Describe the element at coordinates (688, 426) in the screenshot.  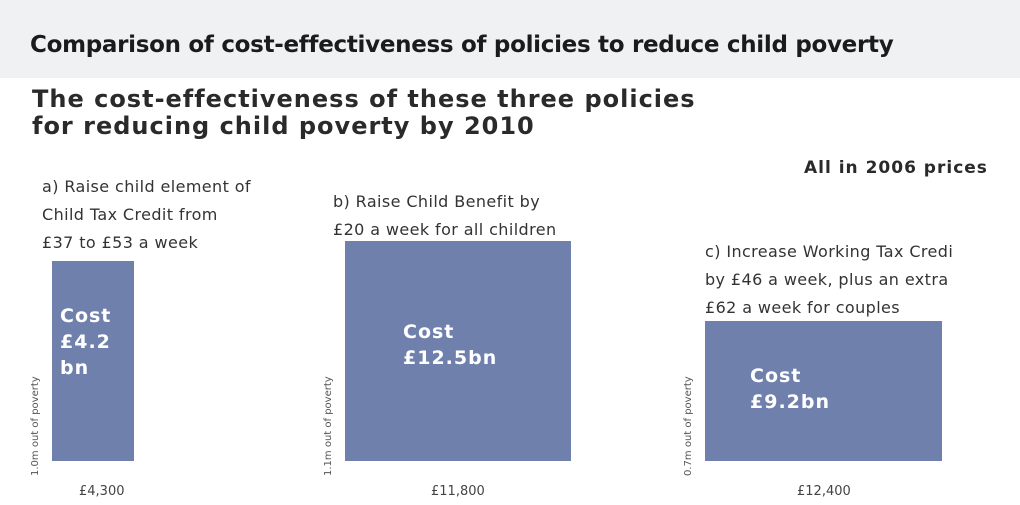
I see `bar-c-y-label: 0.7m out of poverty` at that location.